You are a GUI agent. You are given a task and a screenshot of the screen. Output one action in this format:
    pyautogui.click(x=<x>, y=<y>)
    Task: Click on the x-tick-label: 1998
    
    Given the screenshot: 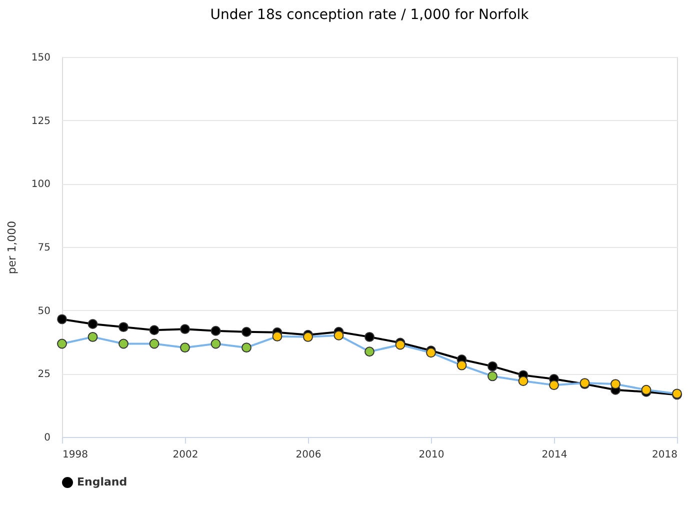 What is the action you would take?
    pyautogui.click(x=75, y=455)
    